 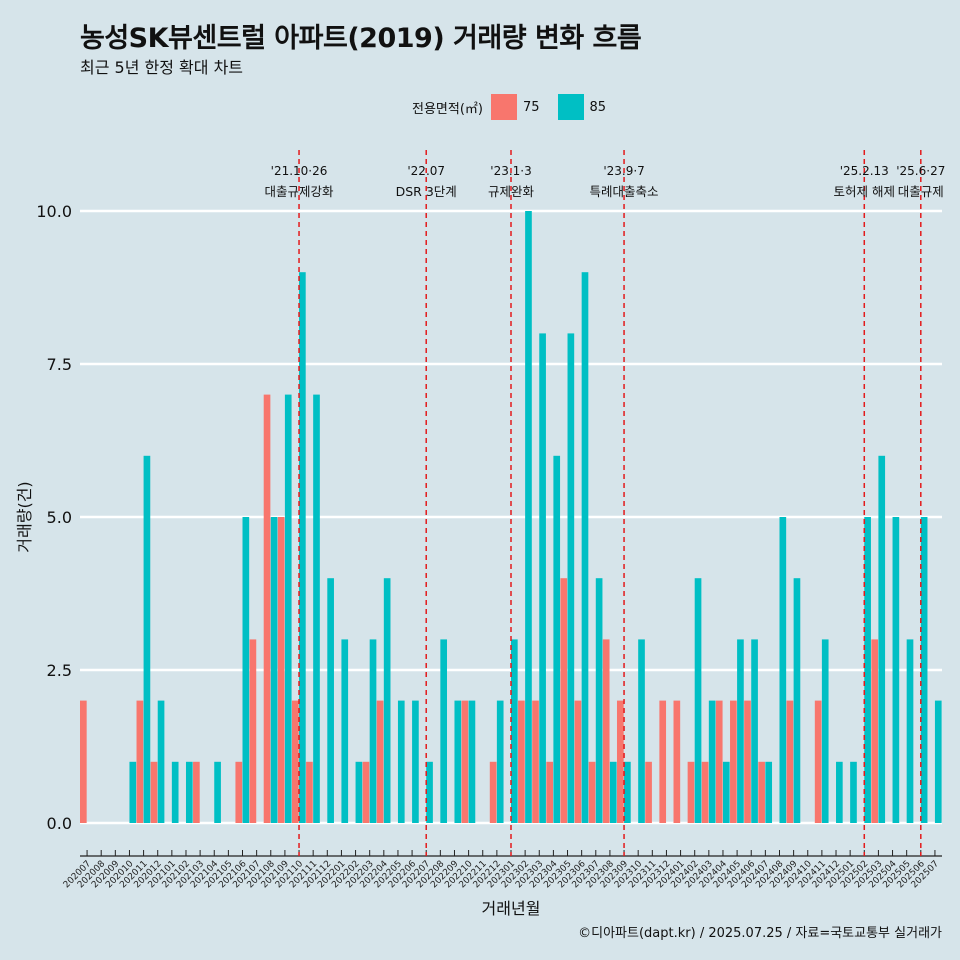 I want to click on legend: 전용면적(㎡) 75 85, so click(x=509, y=107).